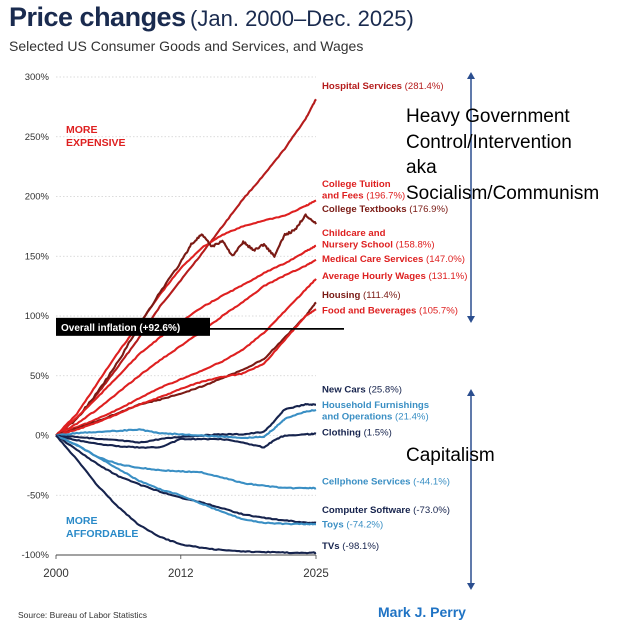 This screenshot has width=635, height=631. I want to click on series-label: Computer Software (-73.0%), so click(386, 510).